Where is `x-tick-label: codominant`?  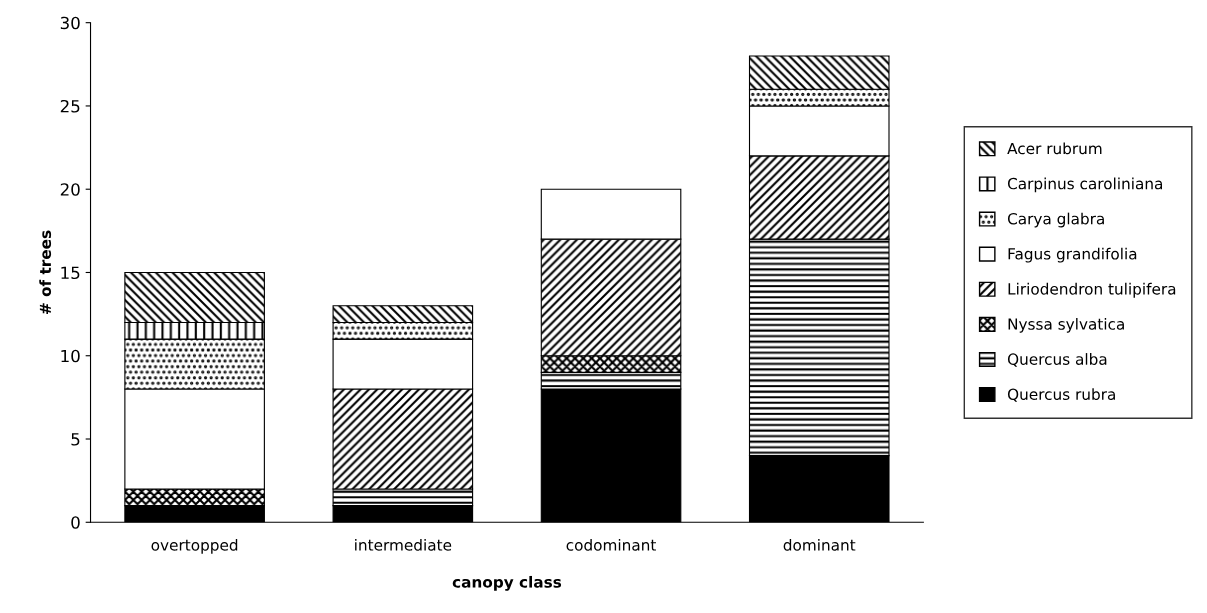
x-tick-label: codominant is located at coordinates (611, 544).